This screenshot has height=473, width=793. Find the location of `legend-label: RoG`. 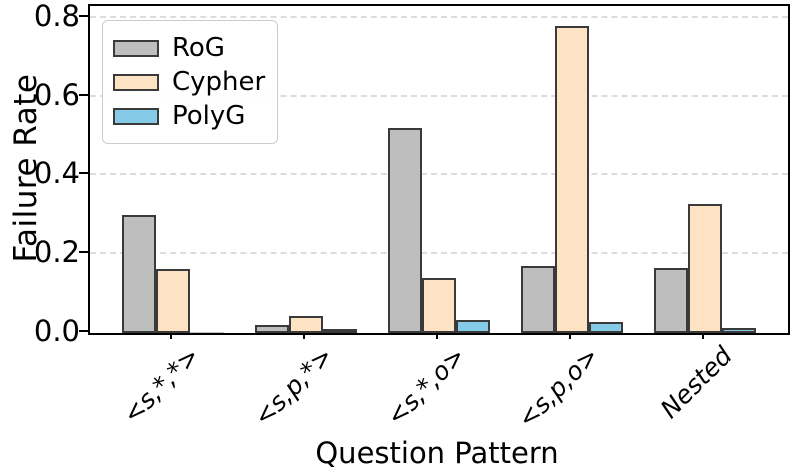

legend-label: RoG is located at coordinates (198, 48).